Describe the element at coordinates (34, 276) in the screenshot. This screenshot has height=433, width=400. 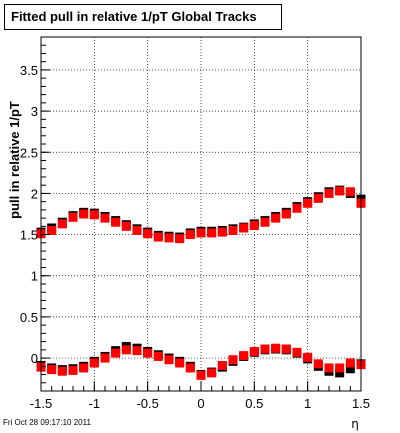
I see `y-tick-label: 1` at that location.